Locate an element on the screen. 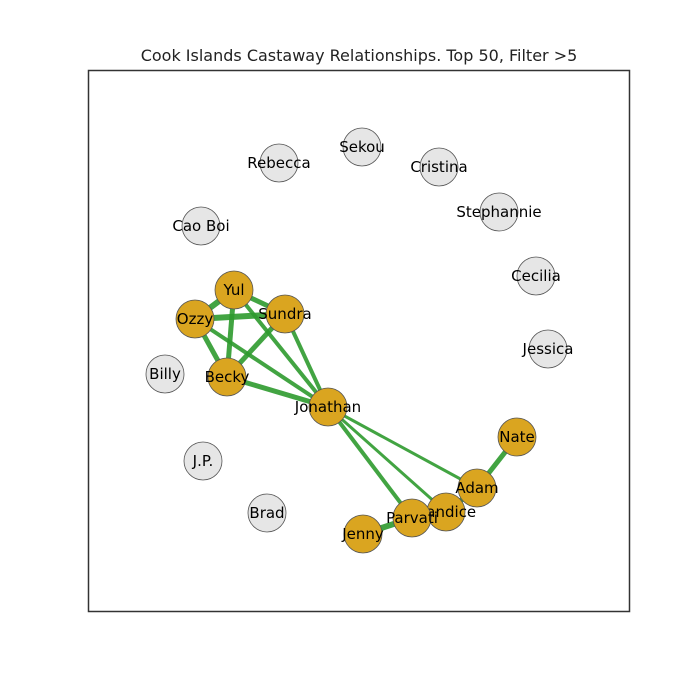 Image resolution: width=700 pixels, height=700 pixels. node-circle-cecilia is located at coordinates (536, 276).